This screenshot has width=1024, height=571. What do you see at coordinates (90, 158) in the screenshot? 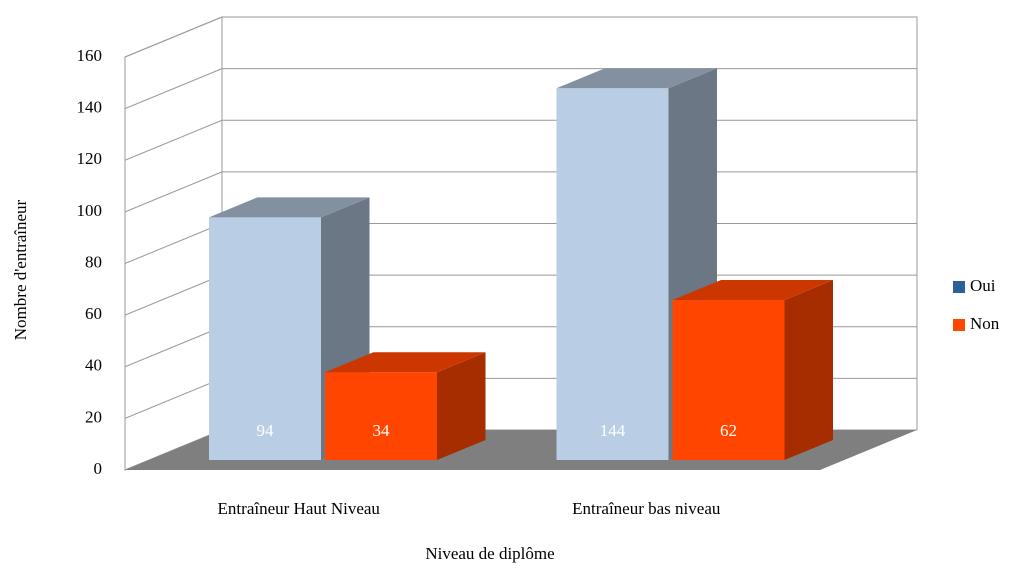
I see `y-tick-label: 120` at bounding box center [90, 158].